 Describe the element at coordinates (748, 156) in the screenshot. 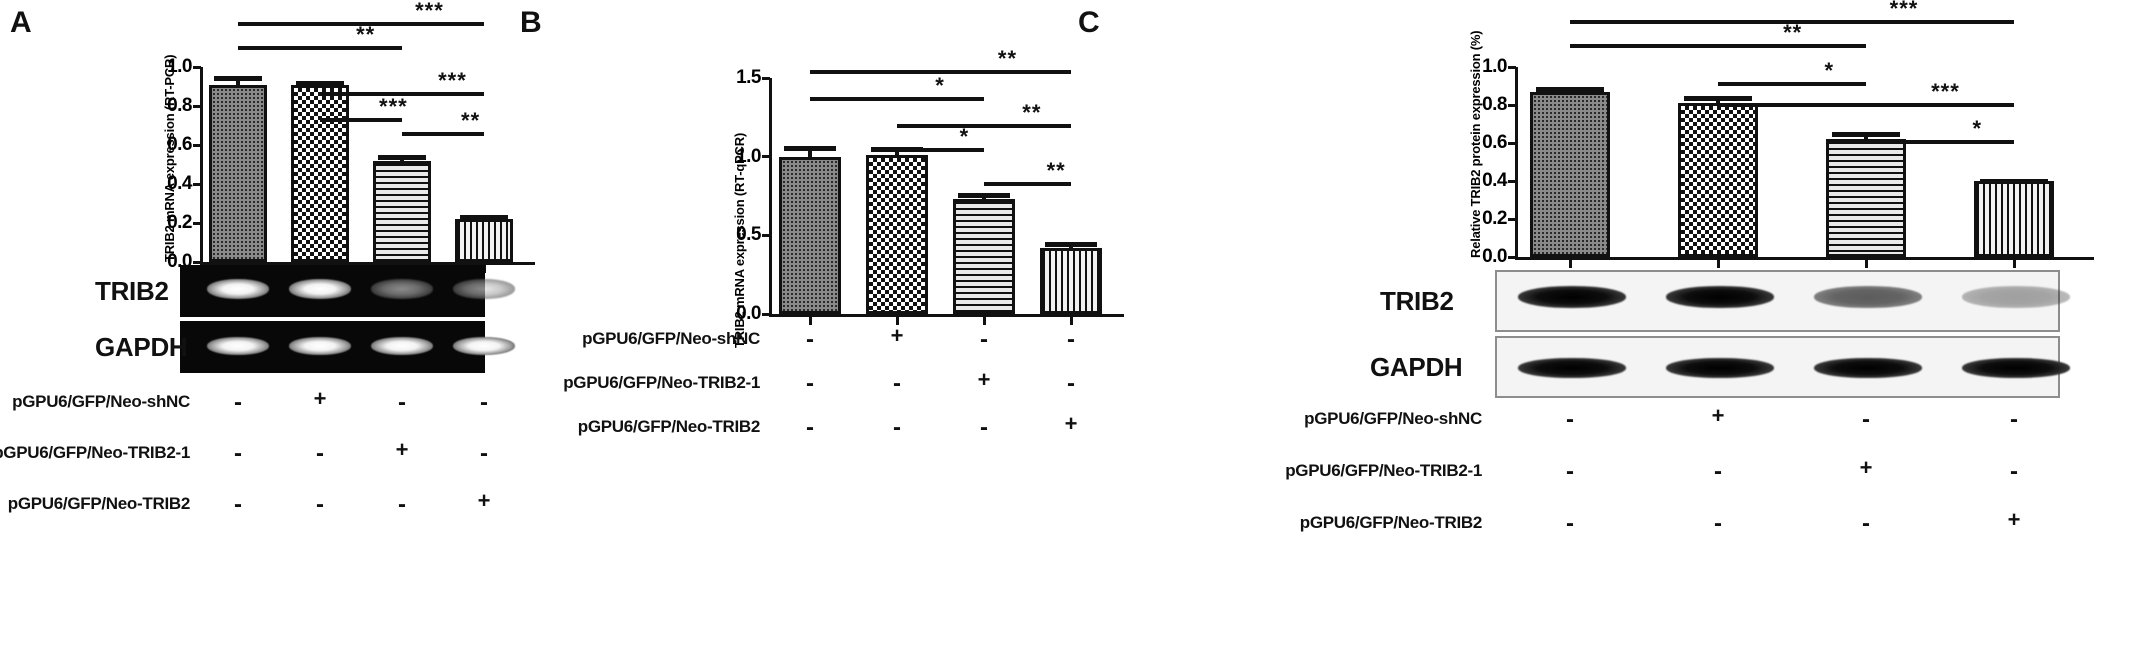

I see `panel-b-y-tick-label: 1.0` at that location.